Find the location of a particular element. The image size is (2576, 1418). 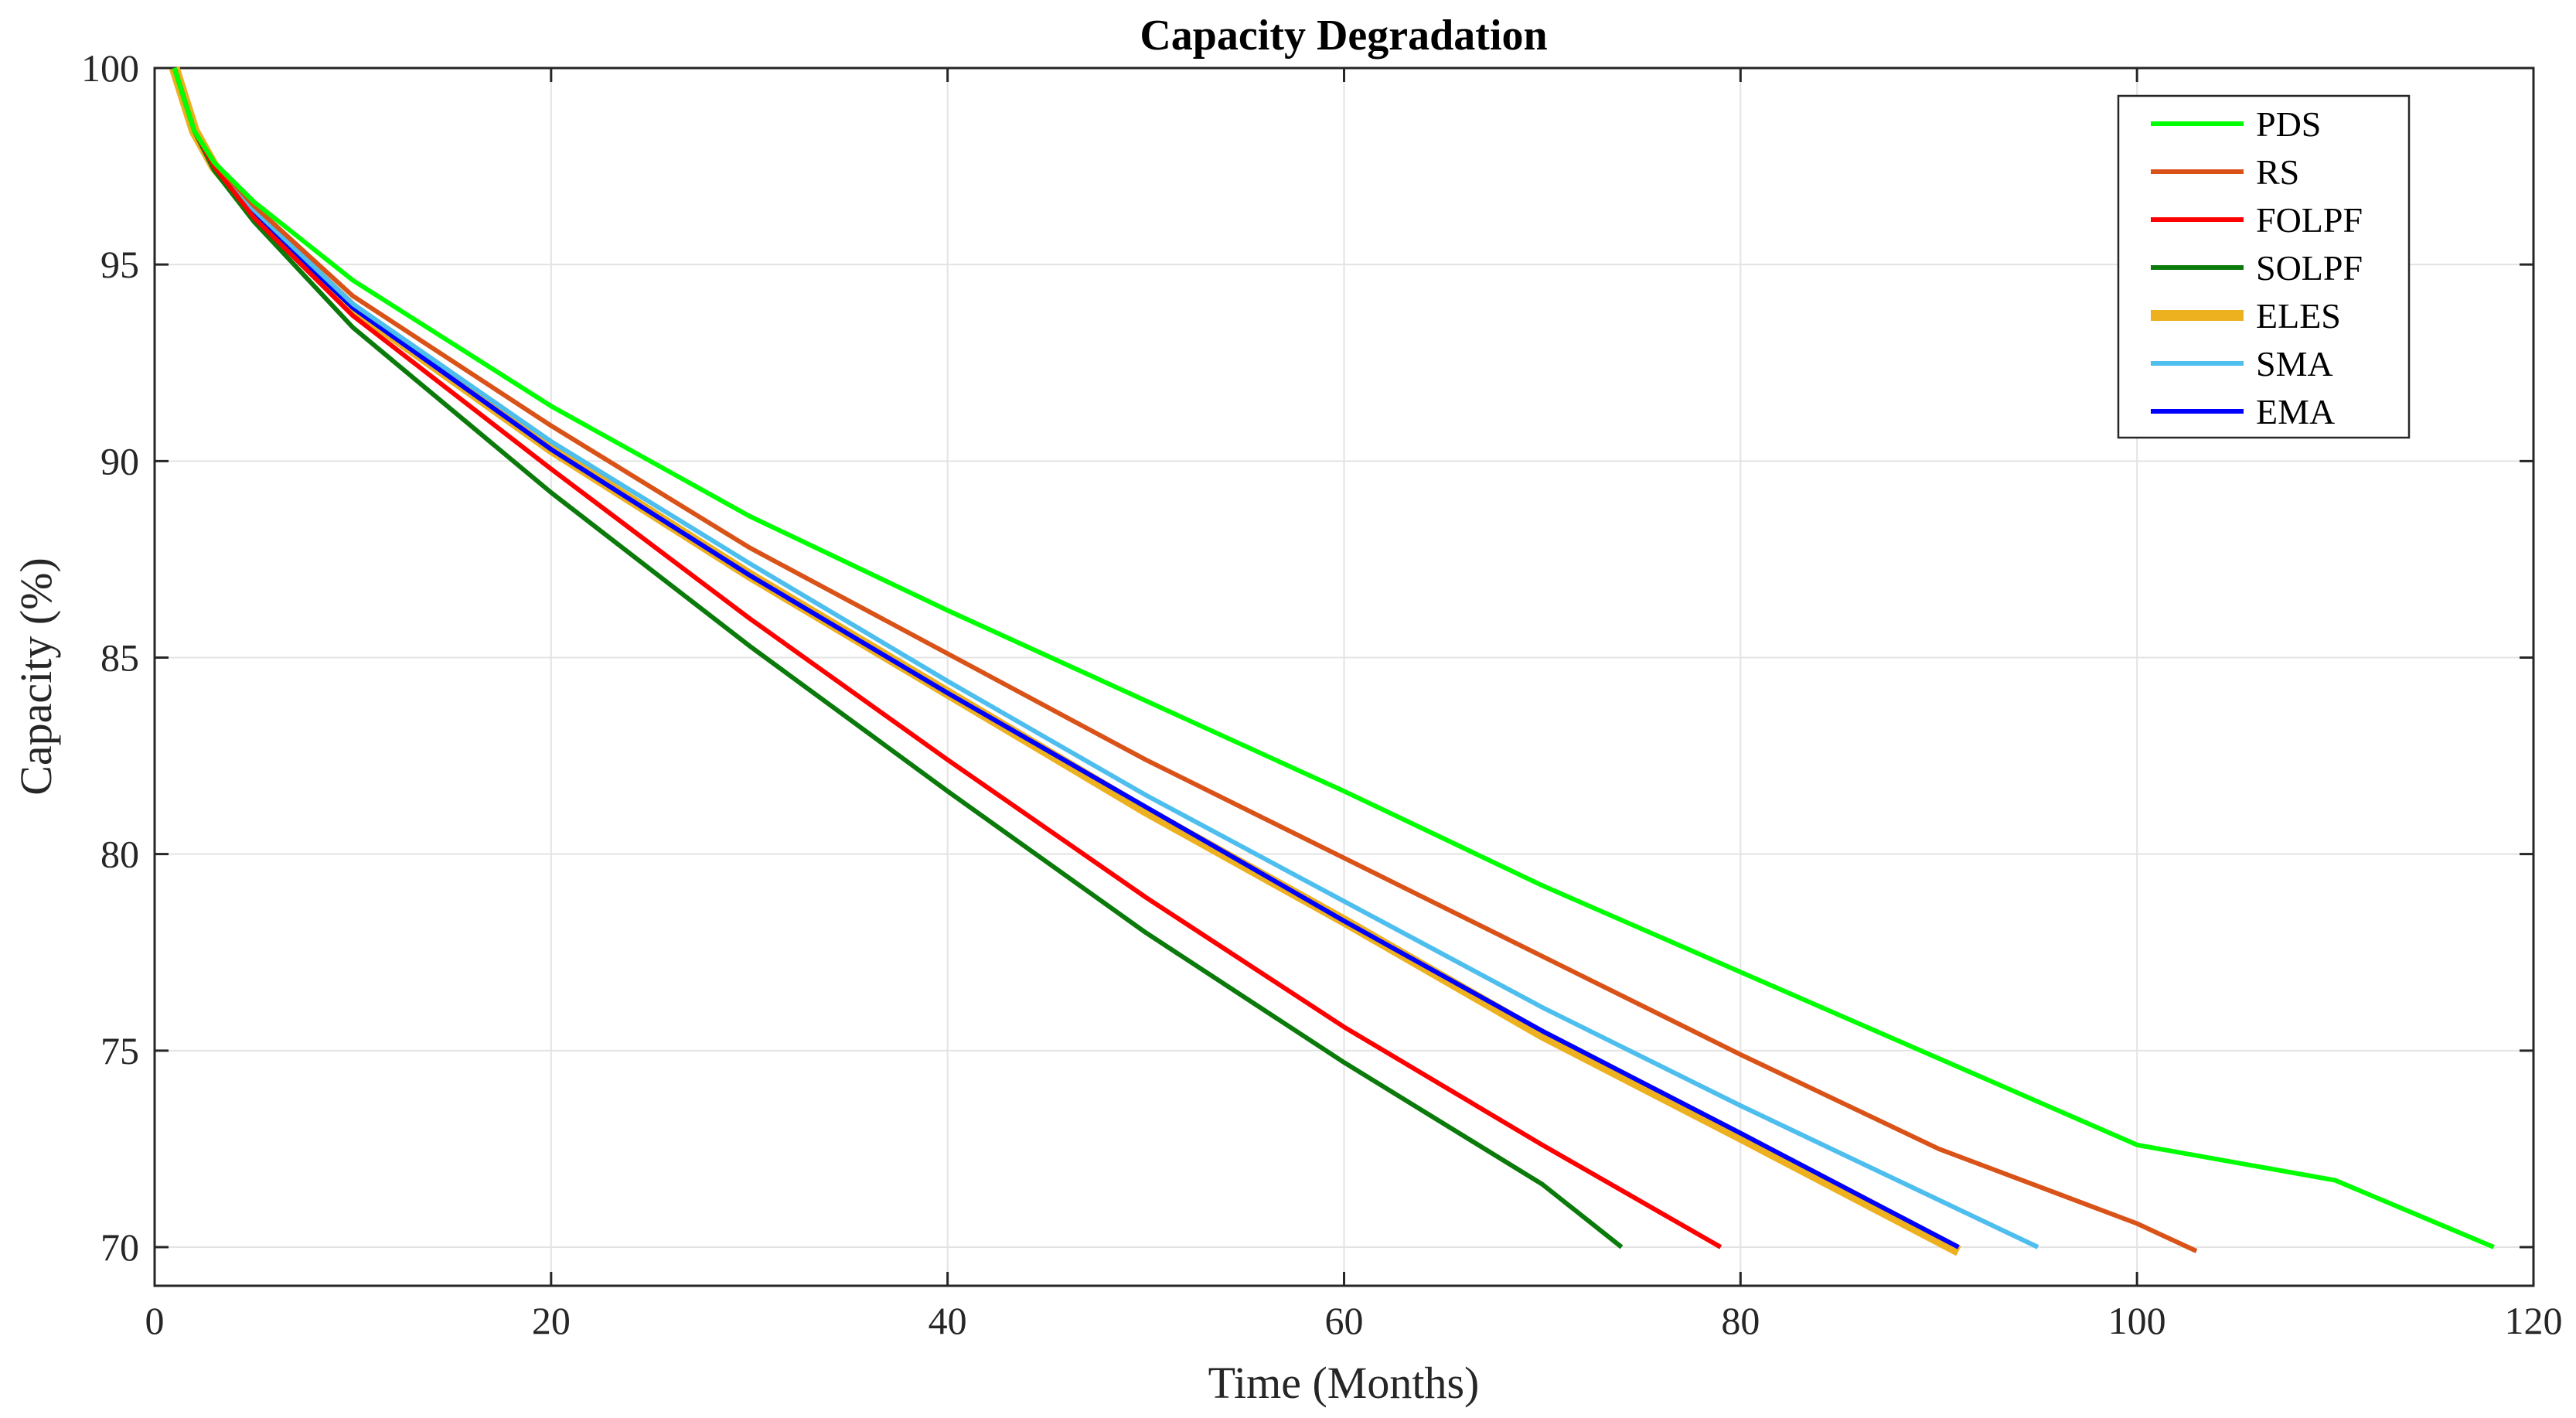

legend-label-eles: ELES is located at coordinates (2298, 316).